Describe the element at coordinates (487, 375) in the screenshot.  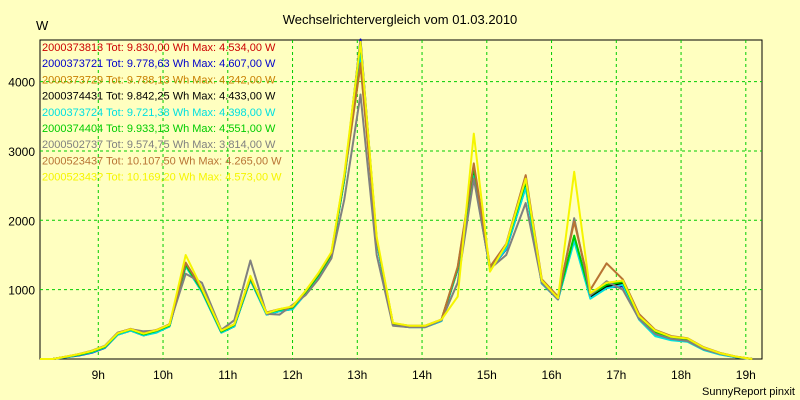
I see `x-tick-label: 15h` at that location.